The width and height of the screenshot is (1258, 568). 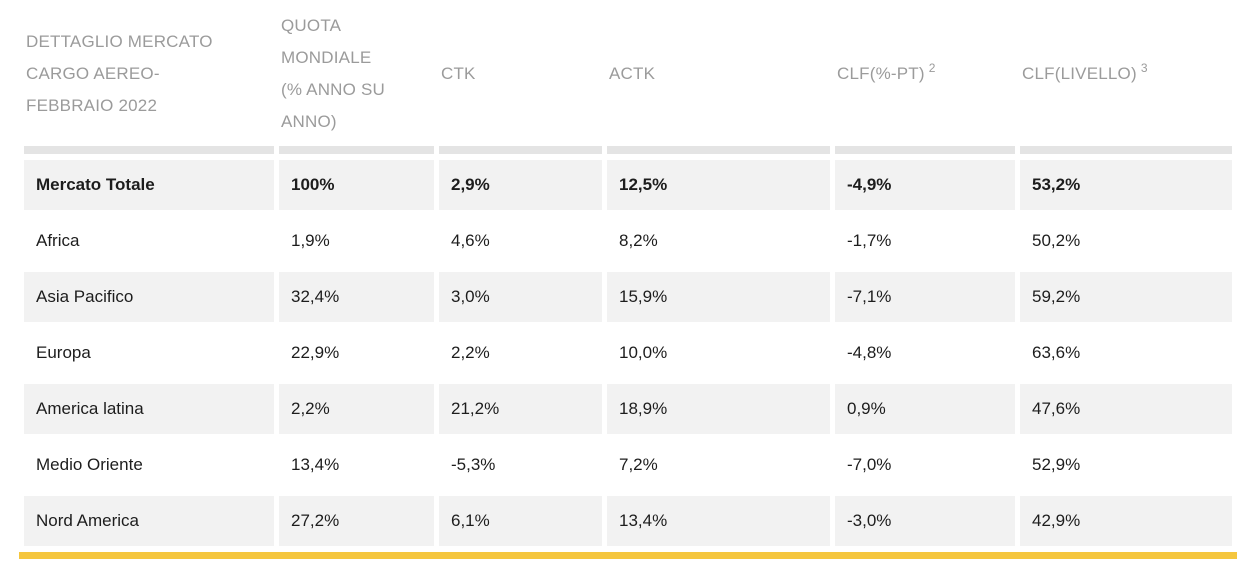 I want to click on region-cell: Mercato Totale, so click(x=149, y=185).